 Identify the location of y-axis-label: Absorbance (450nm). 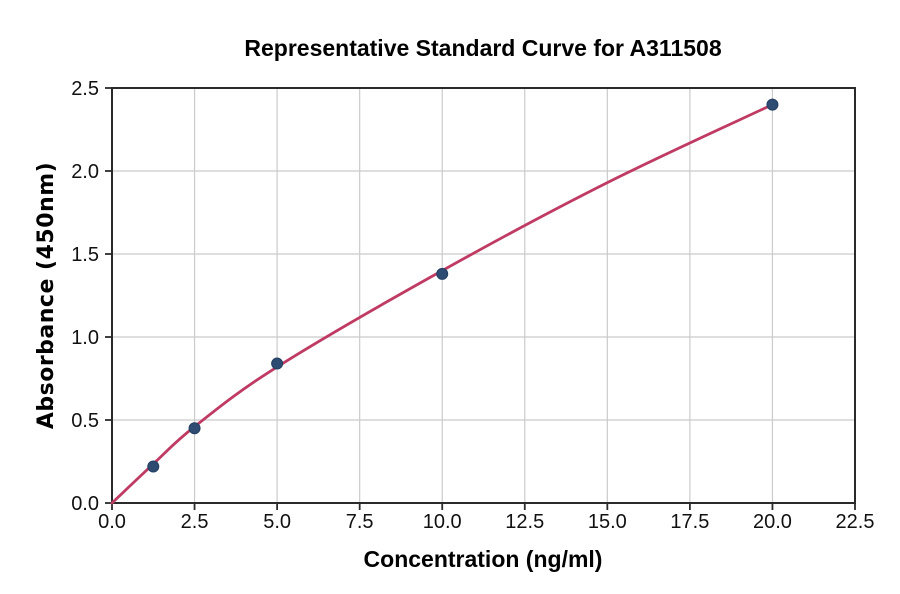
(46, 295).